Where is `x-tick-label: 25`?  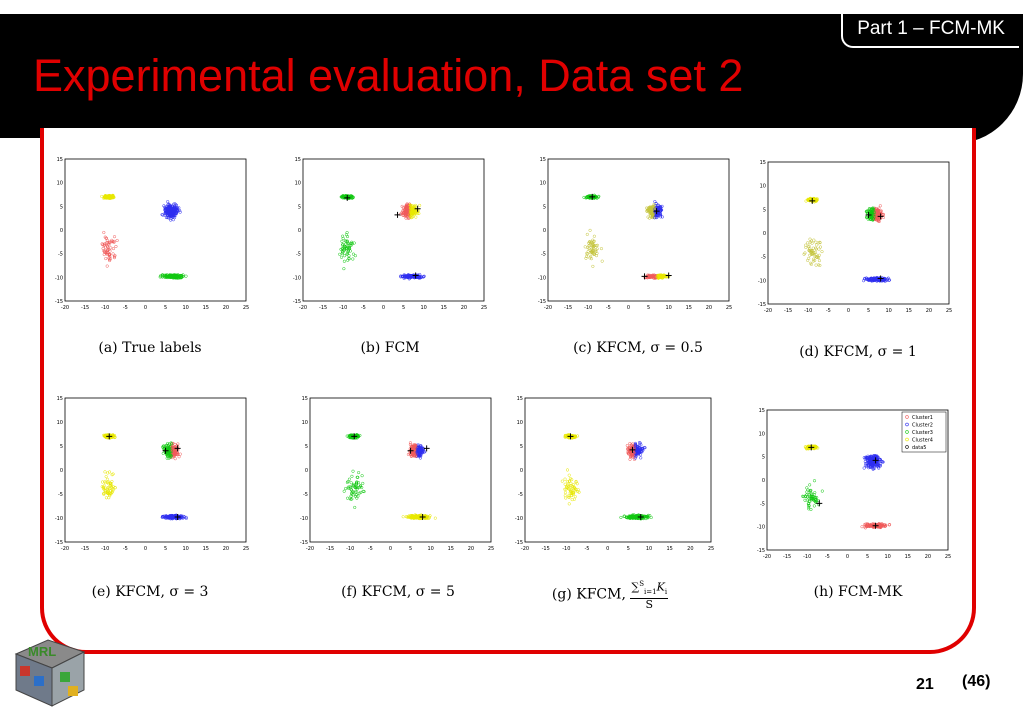
x-tick-label: 25 is located at coordinates (949, 311).